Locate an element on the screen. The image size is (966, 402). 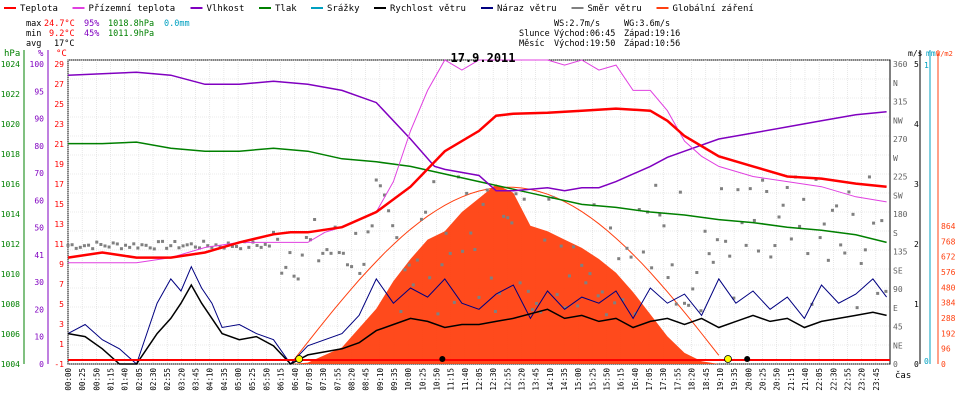
direction-axis-tick: NW is located at coordinates (898, 120).